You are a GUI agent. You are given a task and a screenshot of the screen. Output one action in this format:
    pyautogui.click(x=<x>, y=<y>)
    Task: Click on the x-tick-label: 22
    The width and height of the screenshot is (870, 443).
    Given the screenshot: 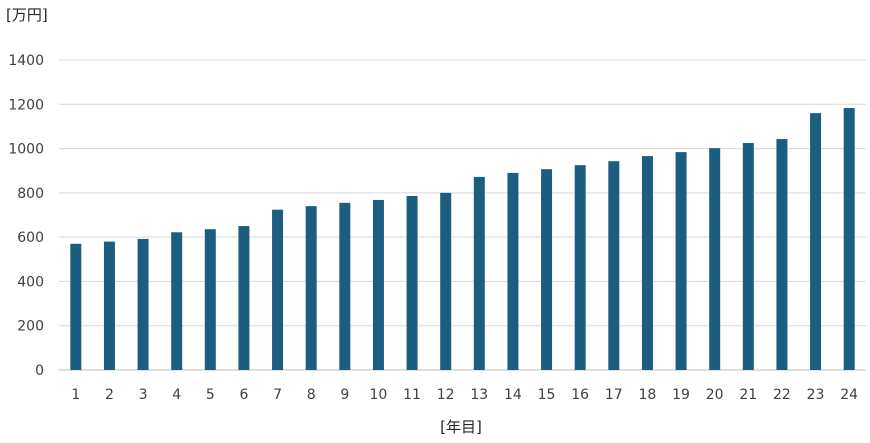 What is the action you would take?
    pyautogui.click(x=782, y=395)
    